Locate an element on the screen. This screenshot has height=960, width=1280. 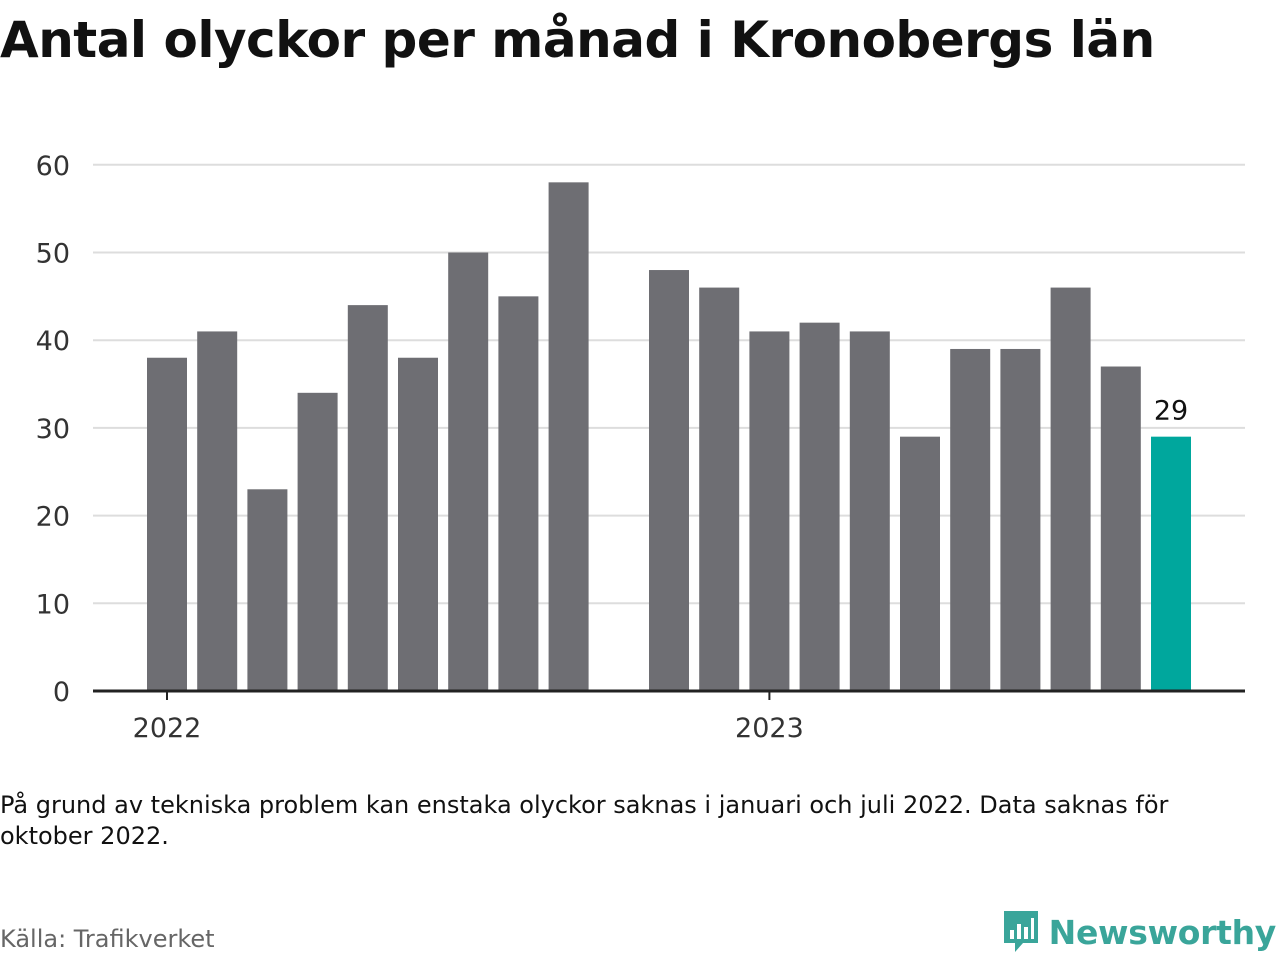
brand-name: Newsworthy is located at coordinates (1162, 932).